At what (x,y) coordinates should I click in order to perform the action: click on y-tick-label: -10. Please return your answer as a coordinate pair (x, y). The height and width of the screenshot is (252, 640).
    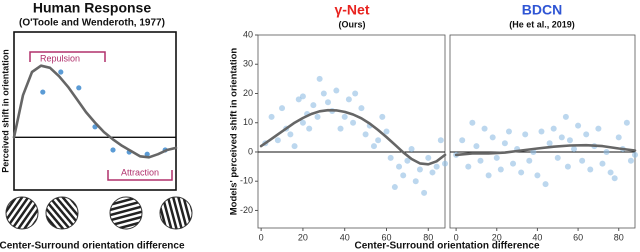
    Looking at the image, I should click on (246, 181).